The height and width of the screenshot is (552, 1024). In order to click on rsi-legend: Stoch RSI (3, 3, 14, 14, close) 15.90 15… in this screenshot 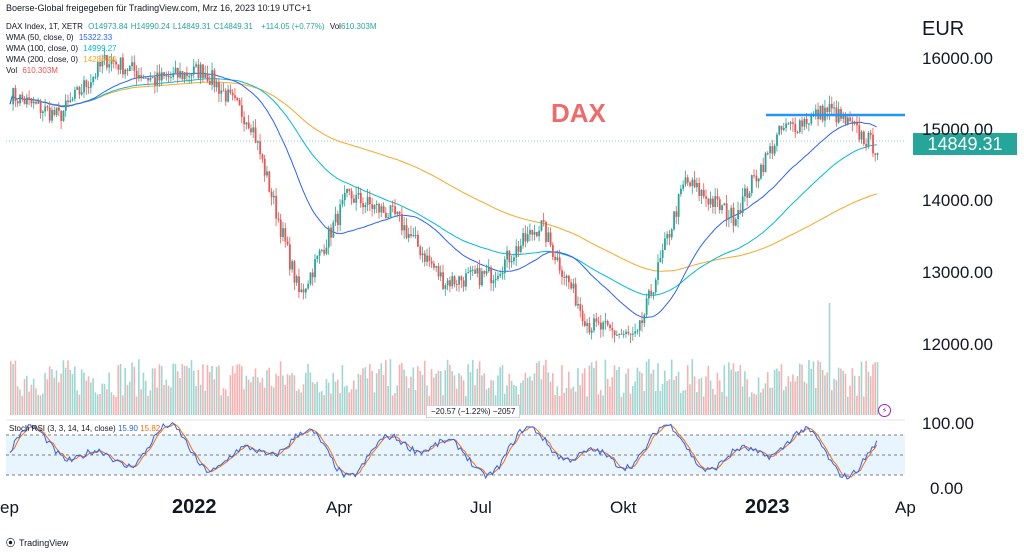, I will do `click(84, 428)`.